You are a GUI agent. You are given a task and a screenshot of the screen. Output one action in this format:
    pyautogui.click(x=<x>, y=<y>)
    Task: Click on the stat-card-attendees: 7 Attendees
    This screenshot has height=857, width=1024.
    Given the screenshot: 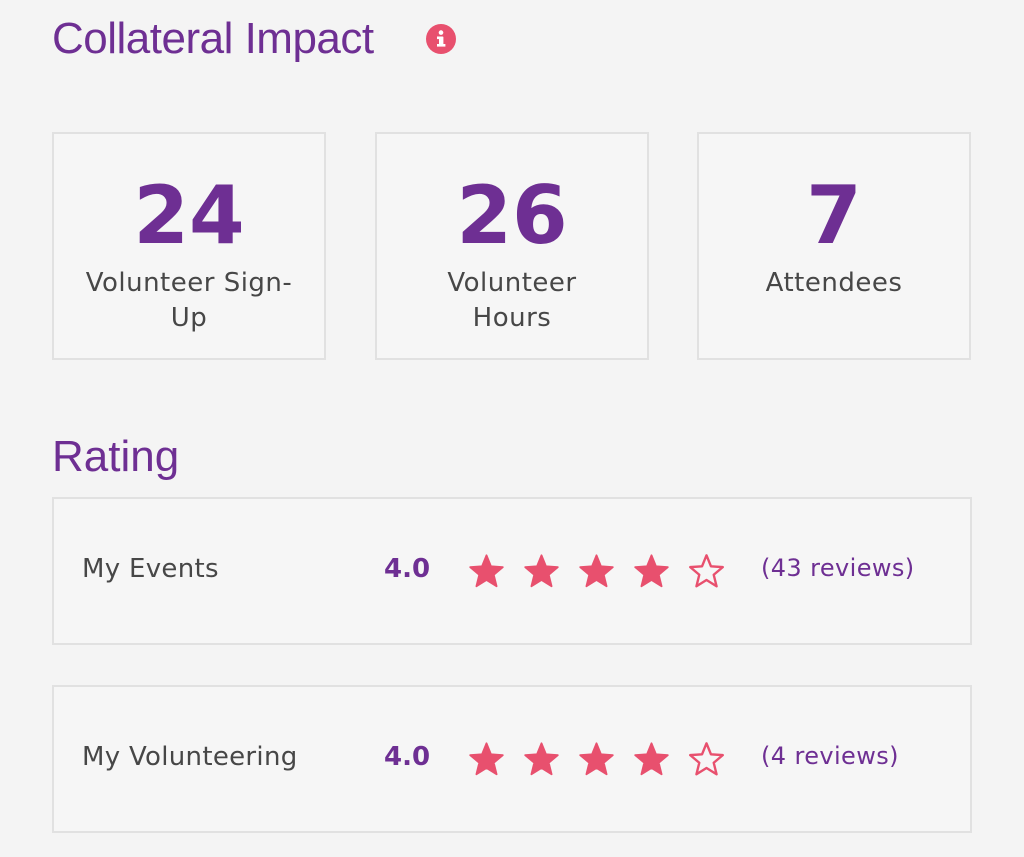 What is the action you would take?
    pyautogui.click(x=834, y=246)
    